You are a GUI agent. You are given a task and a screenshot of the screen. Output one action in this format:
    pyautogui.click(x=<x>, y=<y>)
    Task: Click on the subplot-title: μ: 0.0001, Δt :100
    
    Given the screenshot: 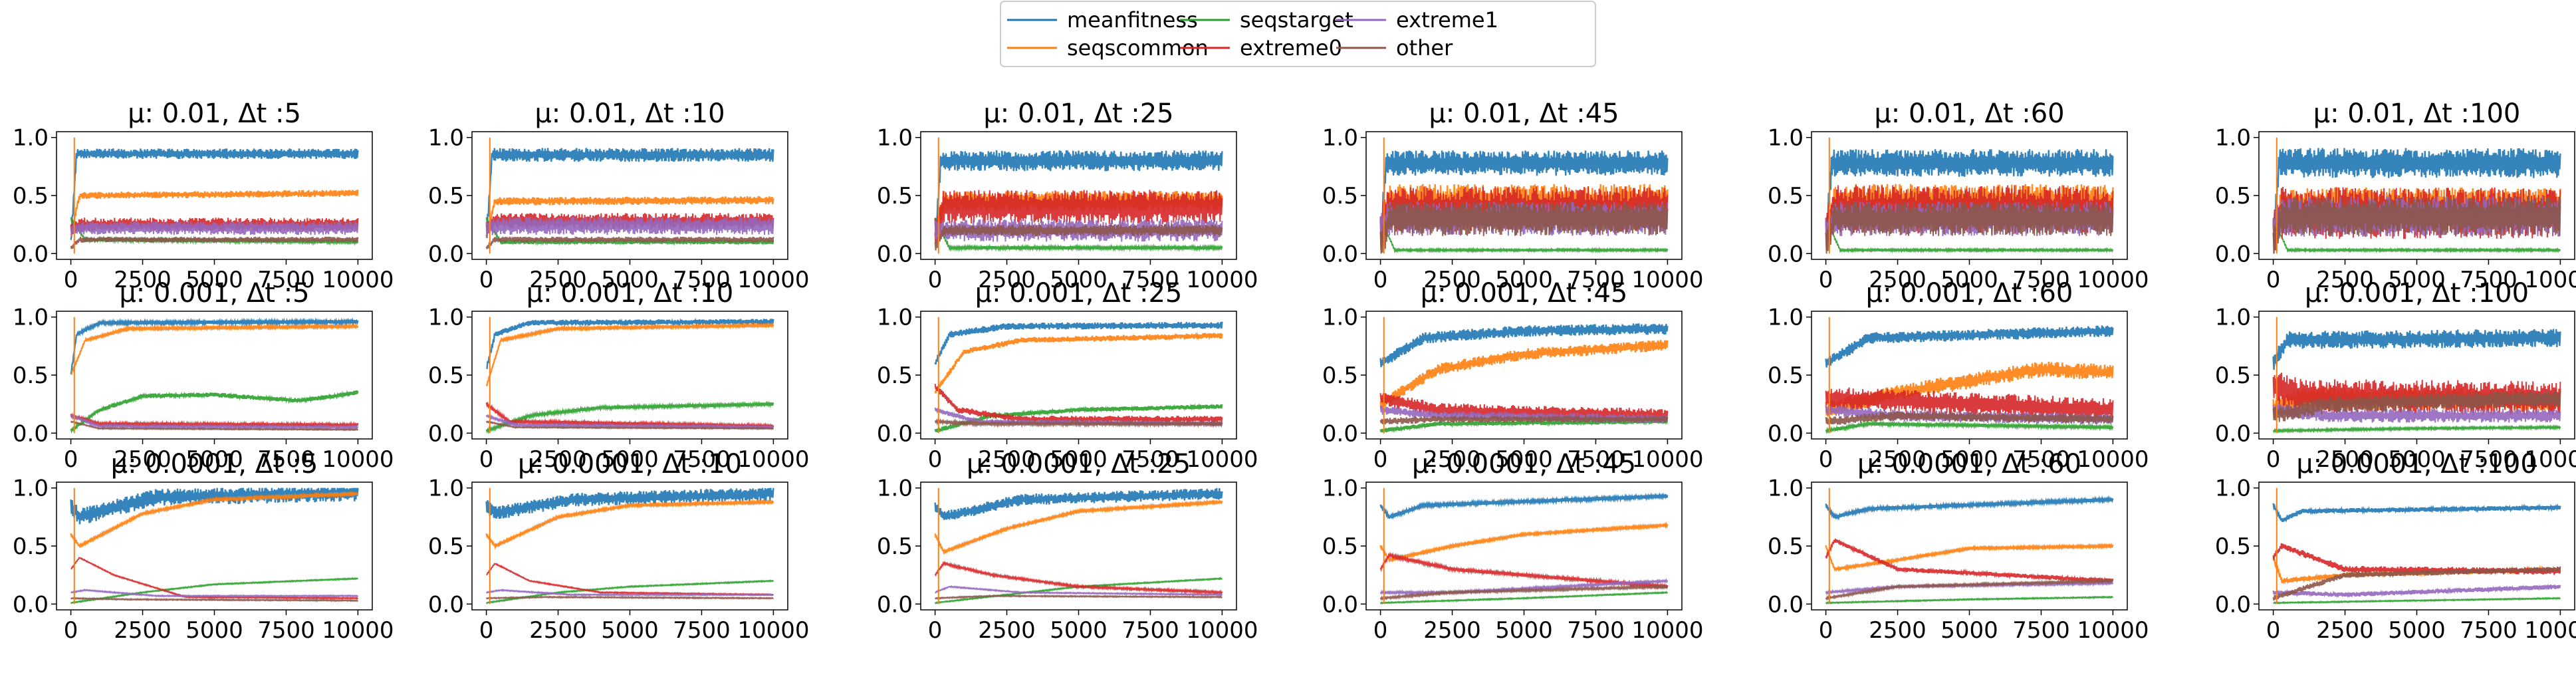 What is the action you would take?
    pyautogui.click(x=2416, y=464)
    